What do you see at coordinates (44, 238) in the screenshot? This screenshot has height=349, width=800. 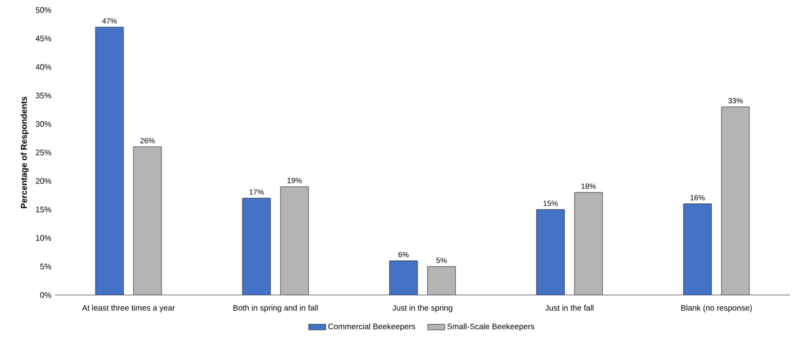 I see `y-tick-label: 10%` at bounding box center [44, 238].